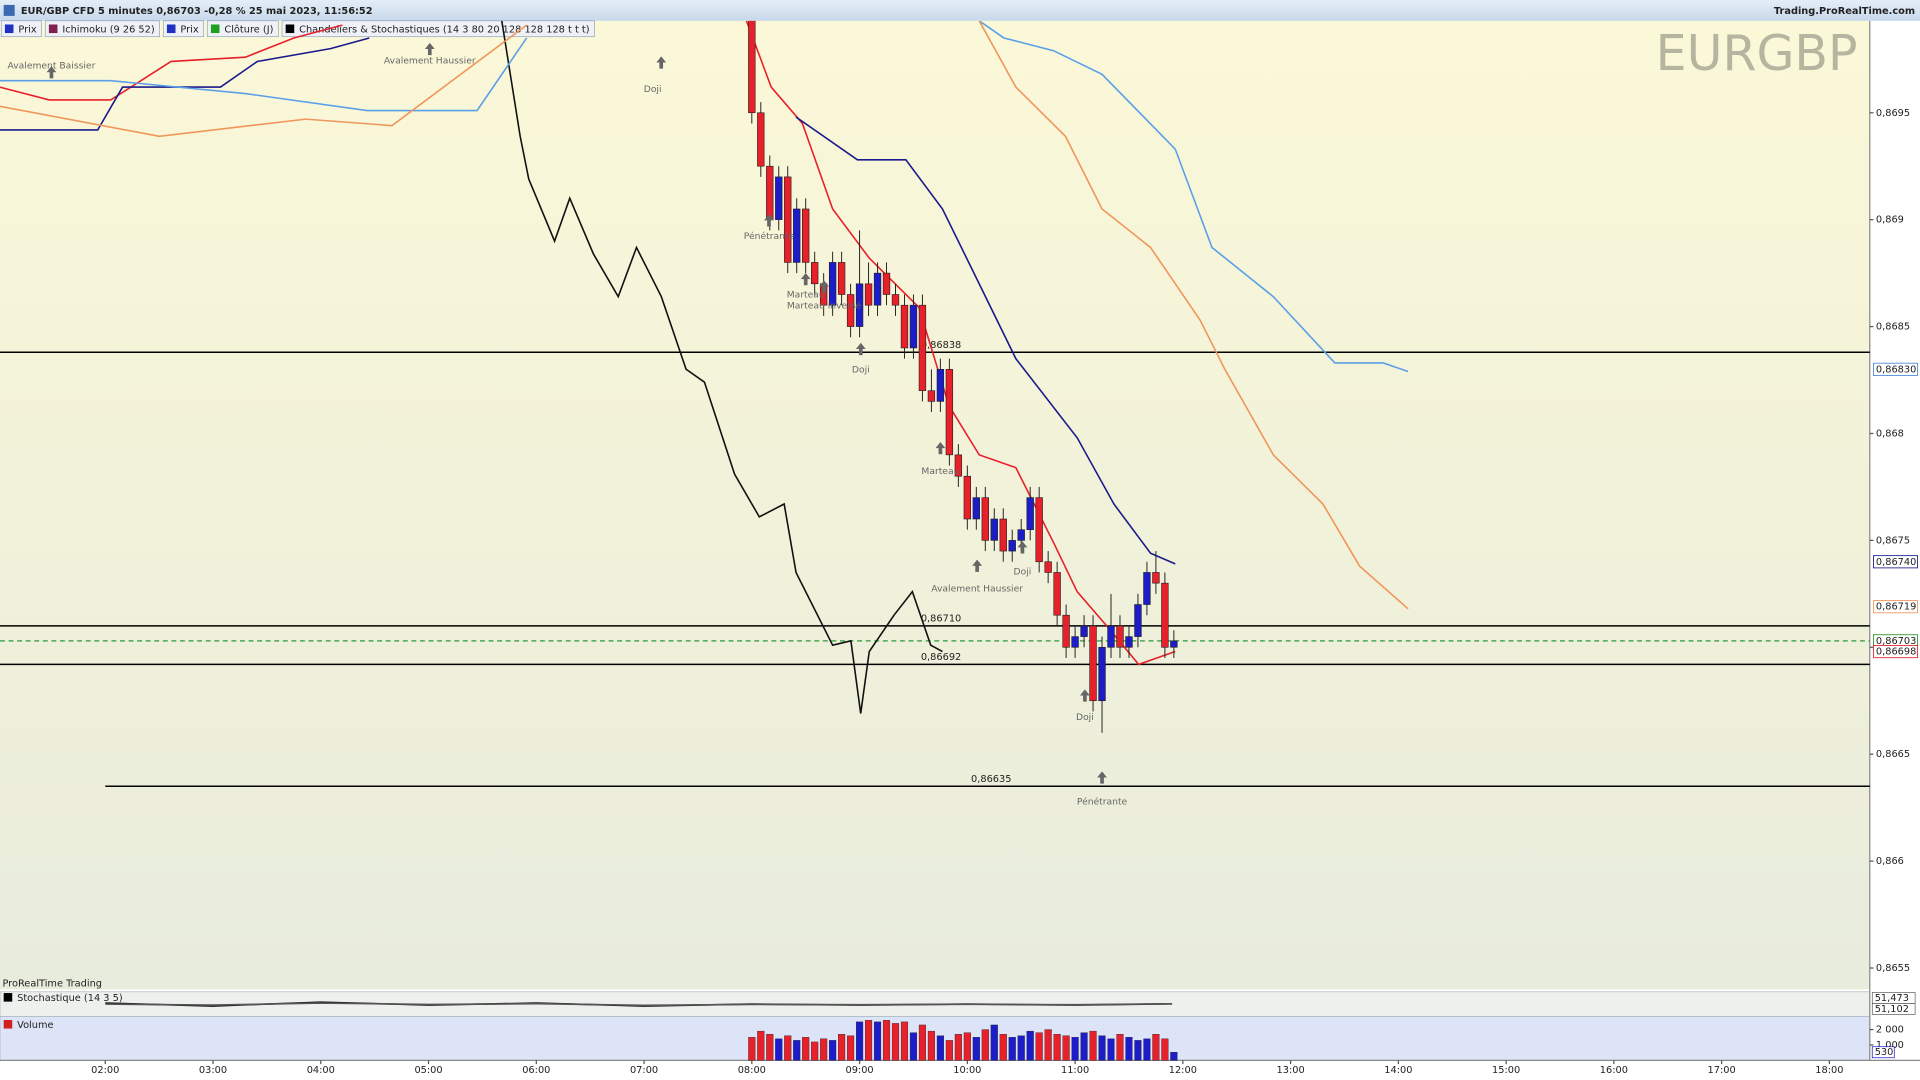 Image resolution: width=1920 pixels, height=1080 pixels. What do you see at coordinates (941, 619) in the screenshot?
I see `level-label: 0,86710` at bounding box center [941, 619].